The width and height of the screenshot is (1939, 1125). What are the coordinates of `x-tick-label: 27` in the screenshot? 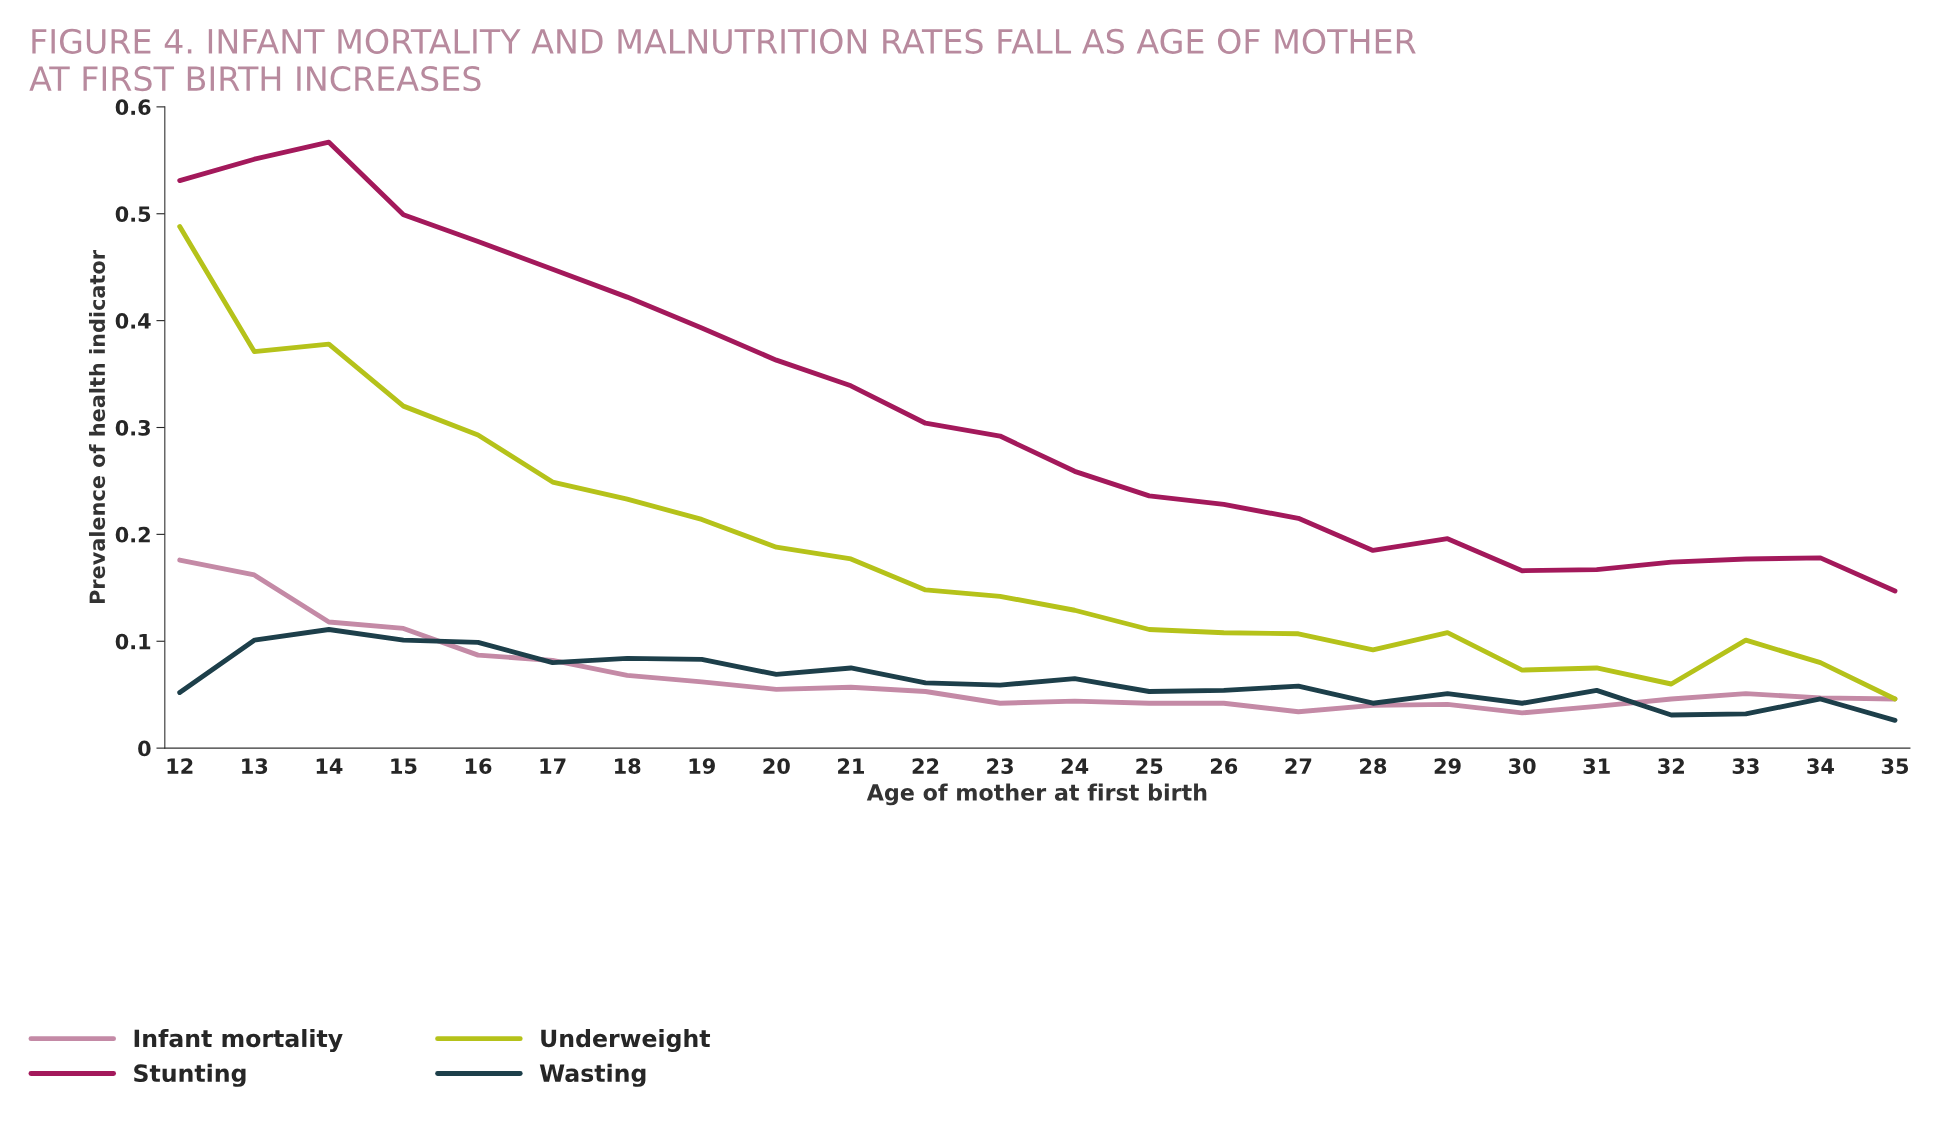 It's located at (1298, 766).